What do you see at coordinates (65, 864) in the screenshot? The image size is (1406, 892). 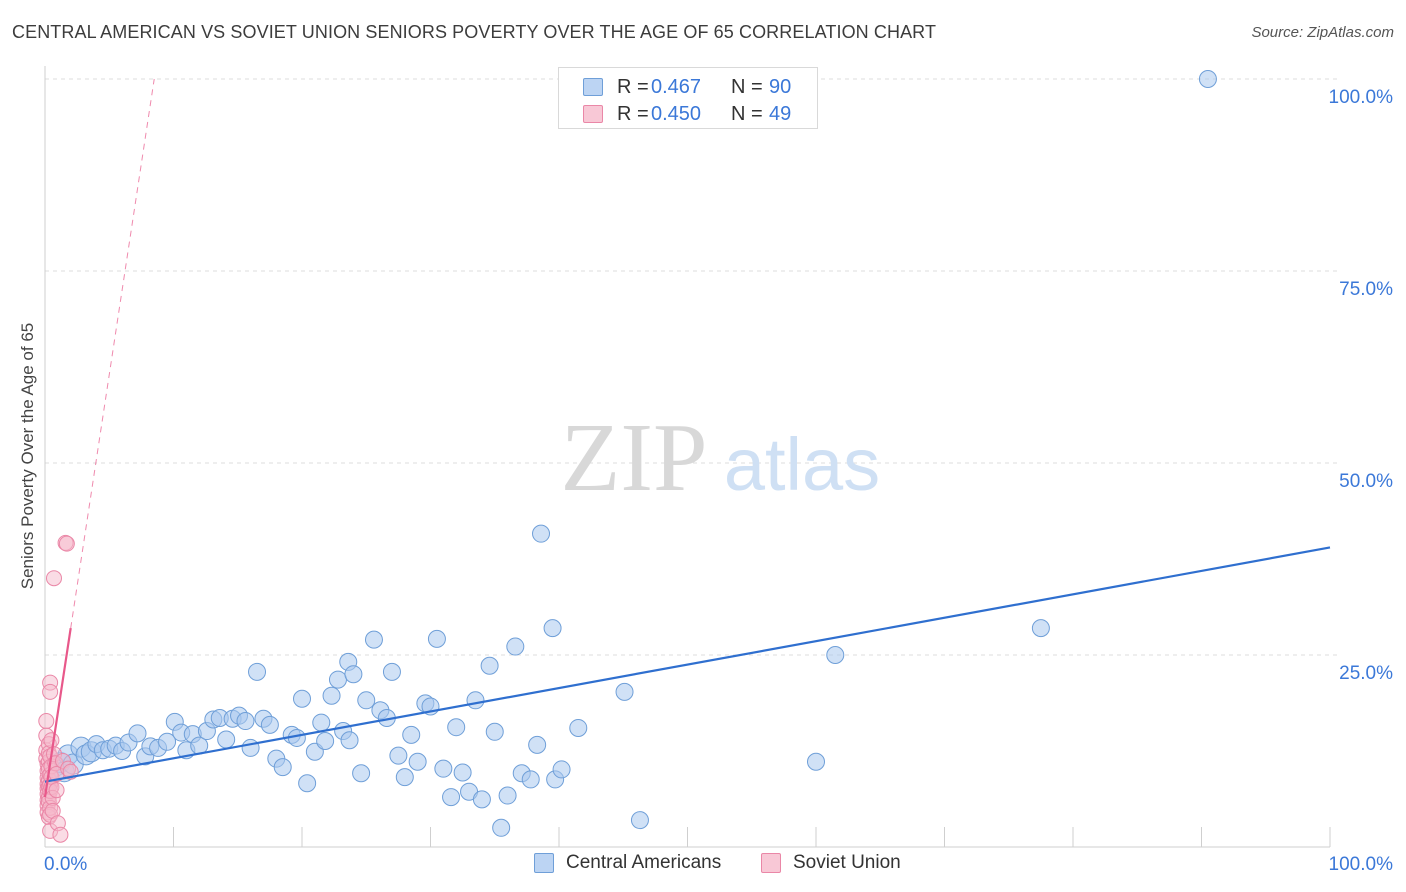 I see `x-tick-label: 0.0%` at bounding box center [65, 864].